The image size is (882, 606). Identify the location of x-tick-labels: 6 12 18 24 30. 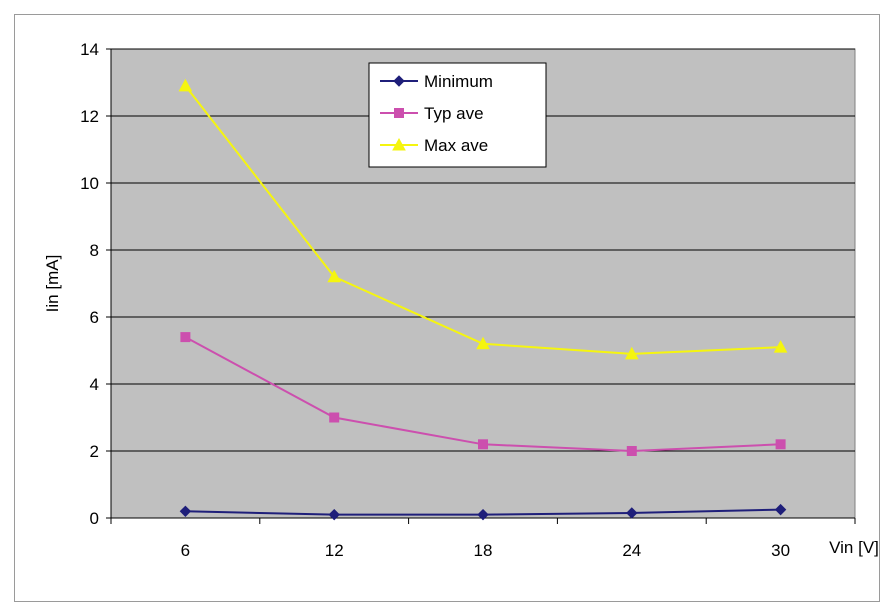
(485, 550).